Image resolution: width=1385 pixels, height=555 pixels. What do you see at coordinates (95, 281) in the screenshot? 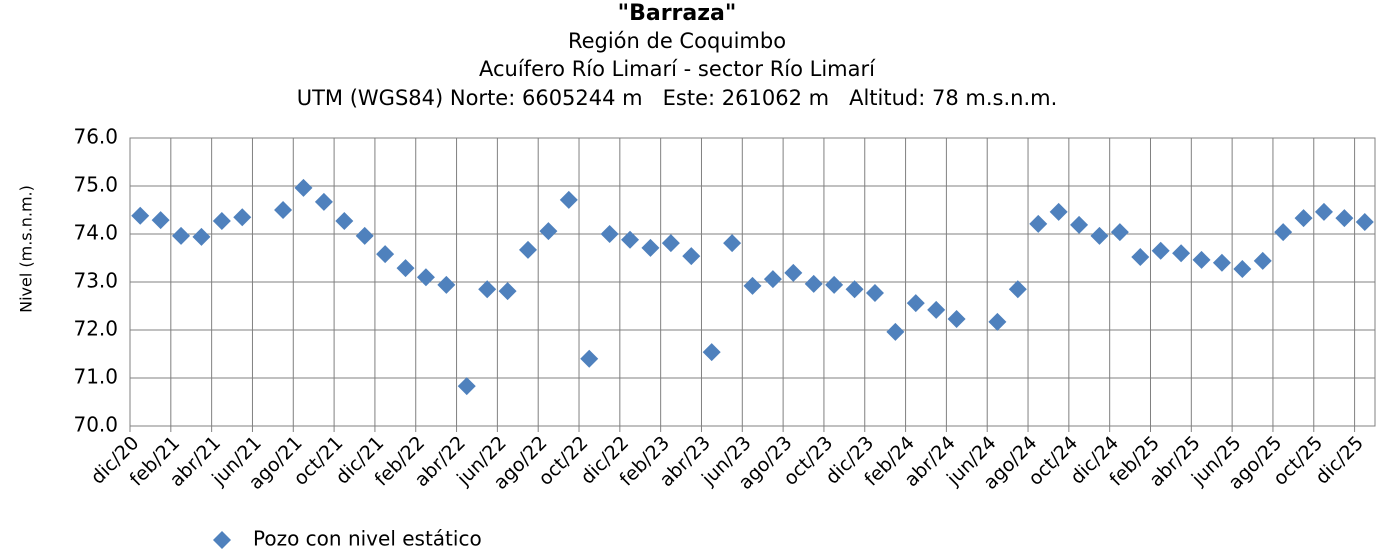
I see `y-tick-label: 73.0` at bounding box center [95, 281].